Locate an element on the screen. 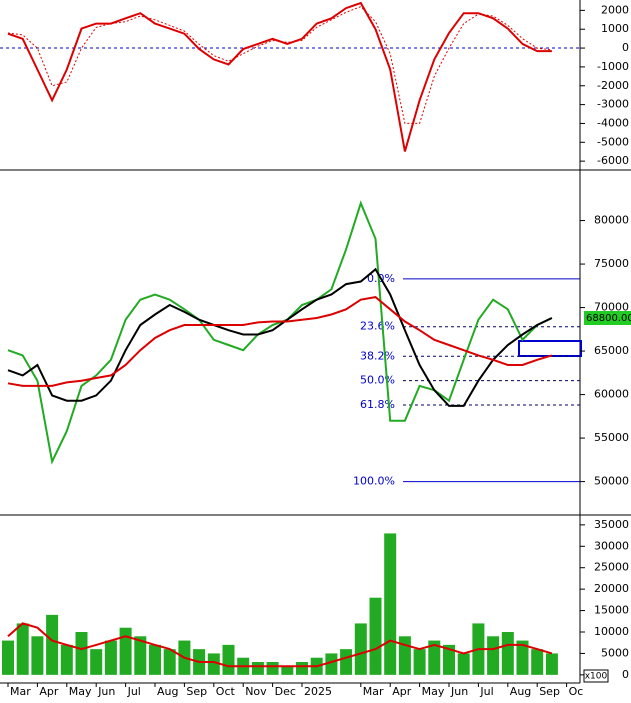  y-tick-label: -2000 is located at coordinates (613, 85).